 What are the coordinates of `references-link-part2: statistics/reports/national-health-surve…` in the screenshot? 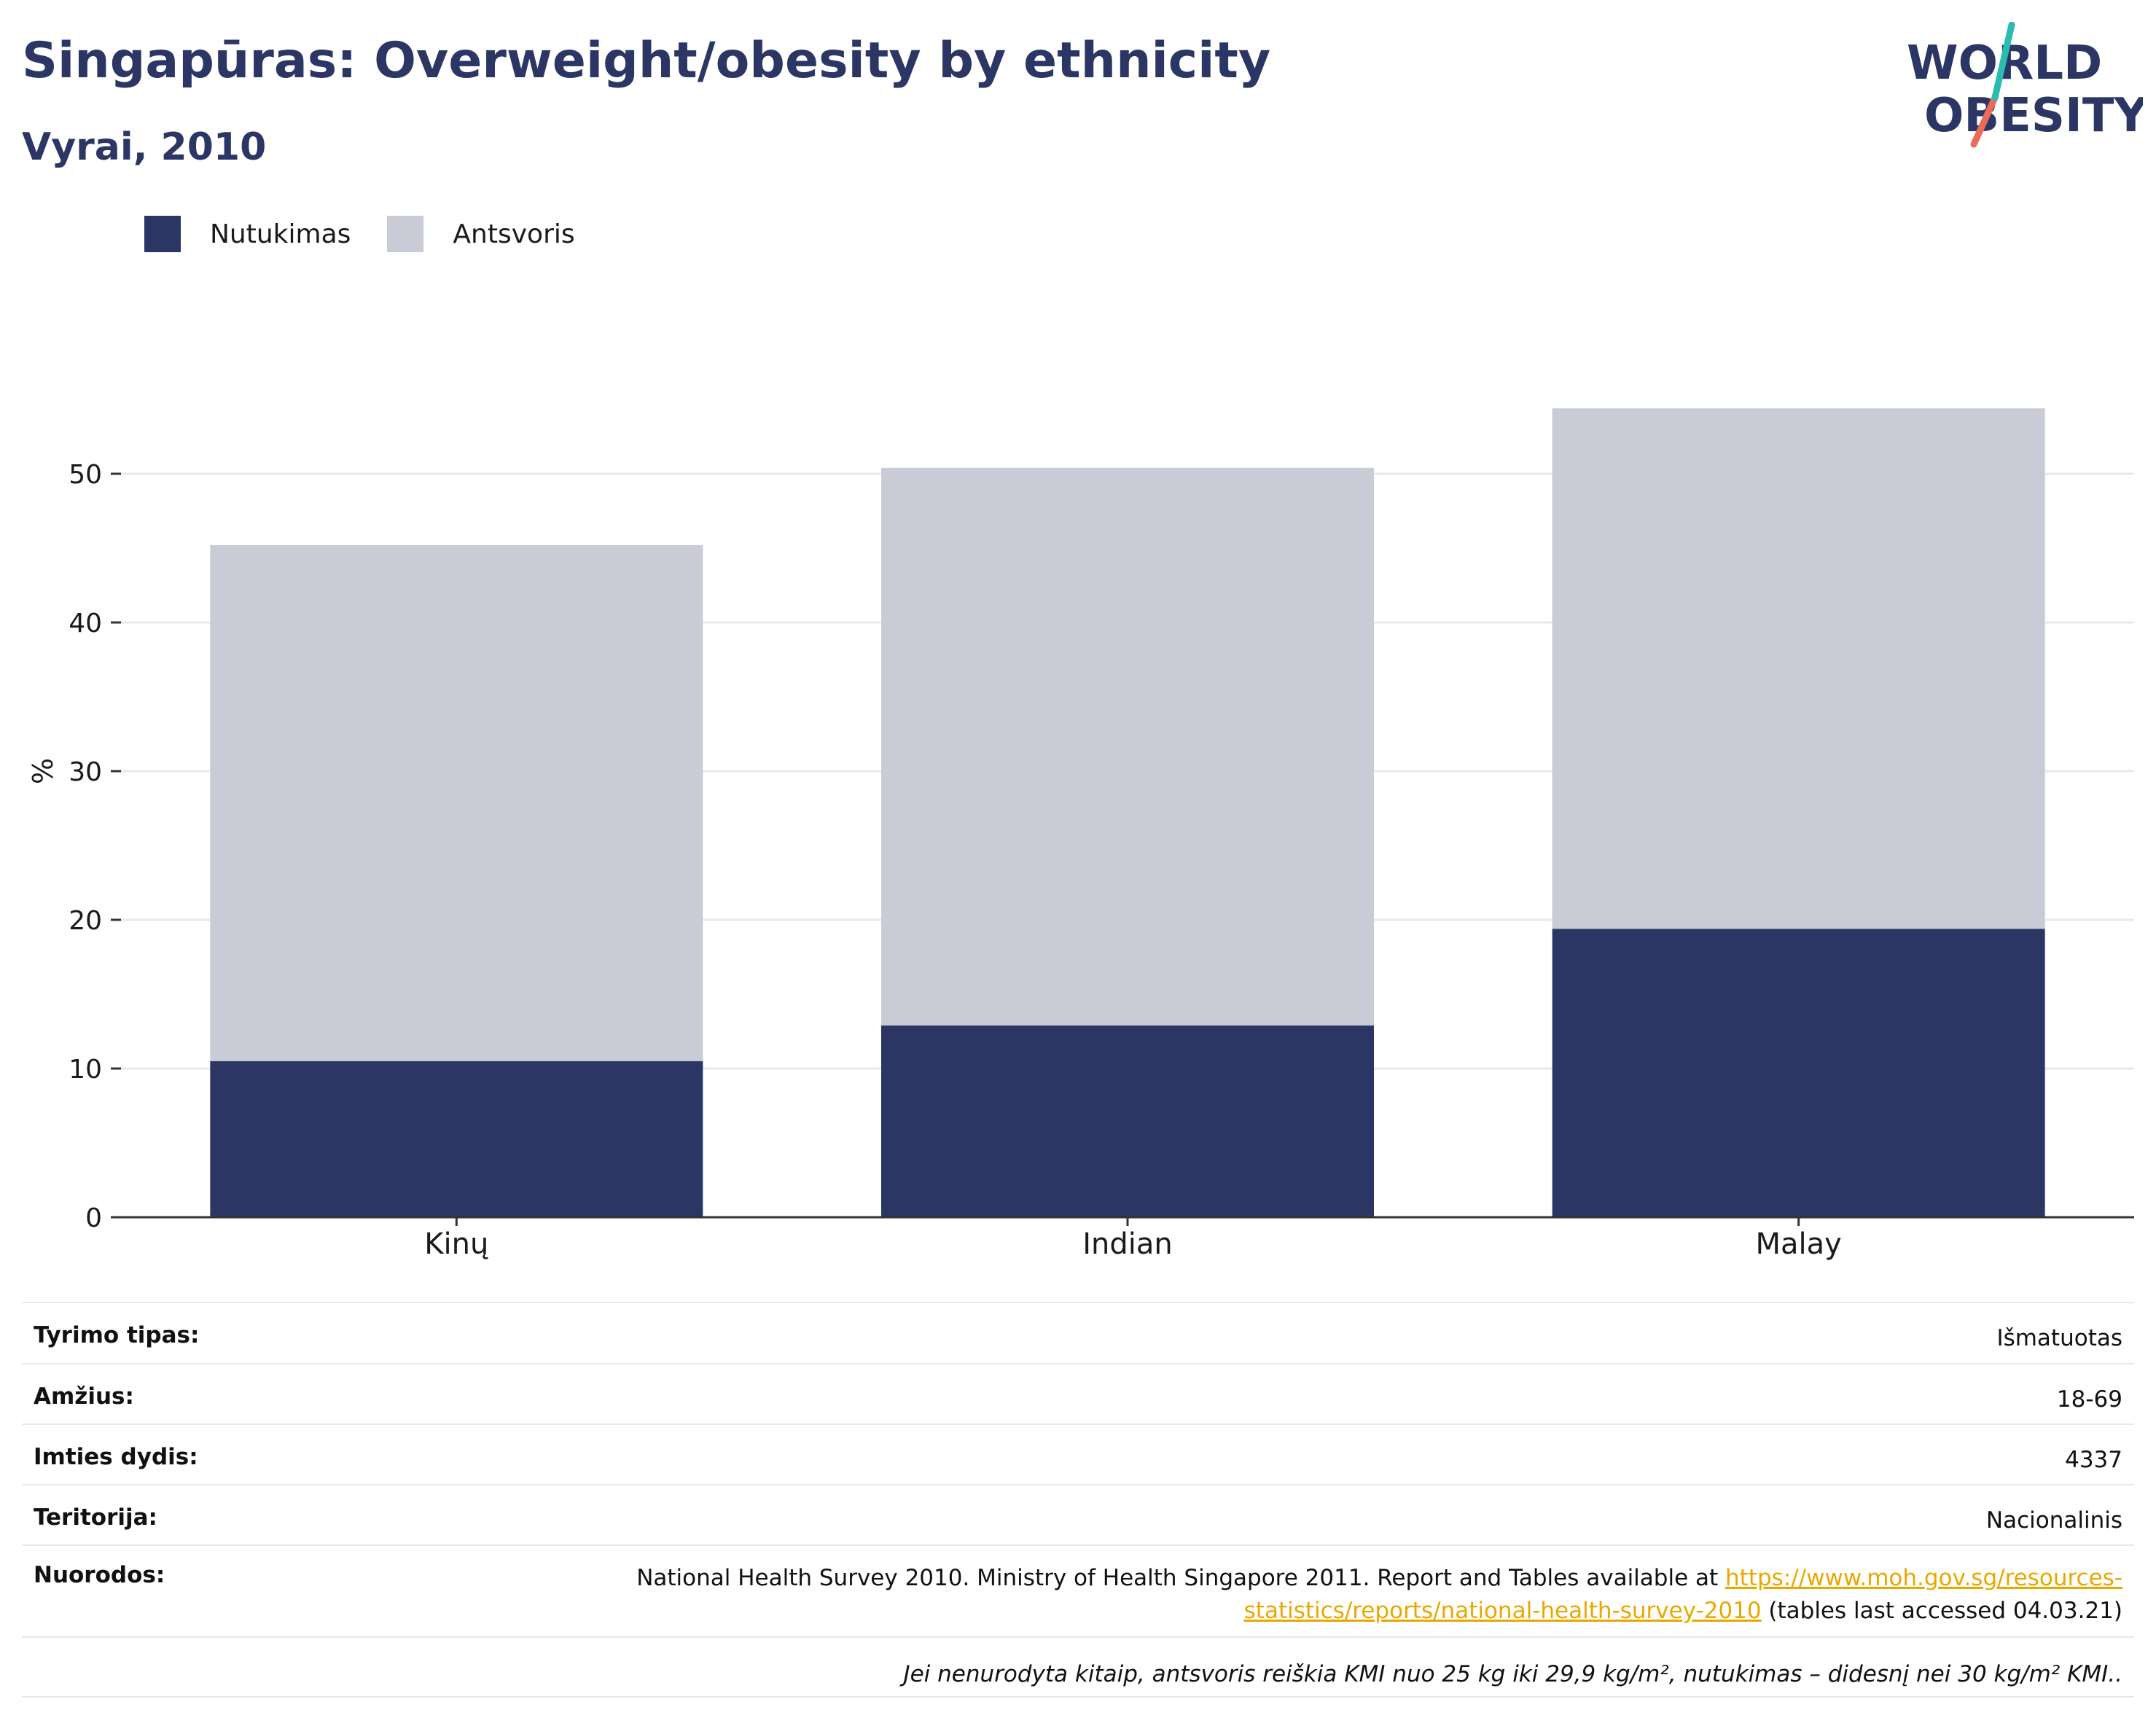 It's located at (1503, 1611).